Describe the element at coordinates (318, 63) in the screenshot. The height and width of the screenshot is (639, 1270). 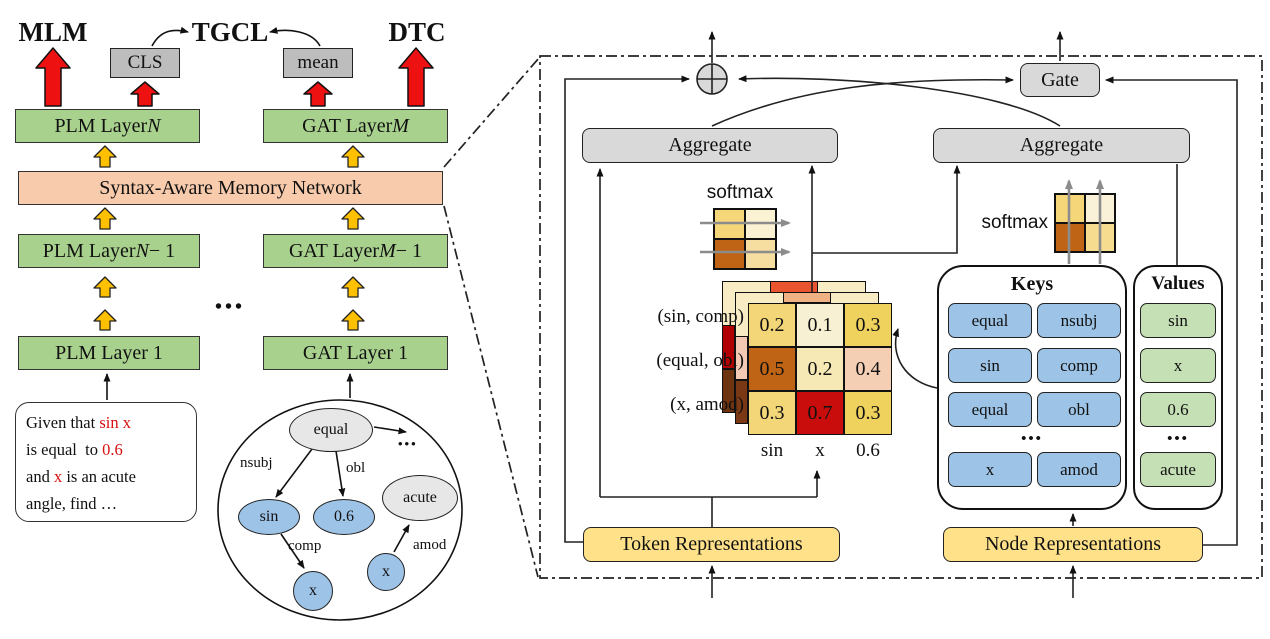
I see `pool-mean-box: mean` at that location.